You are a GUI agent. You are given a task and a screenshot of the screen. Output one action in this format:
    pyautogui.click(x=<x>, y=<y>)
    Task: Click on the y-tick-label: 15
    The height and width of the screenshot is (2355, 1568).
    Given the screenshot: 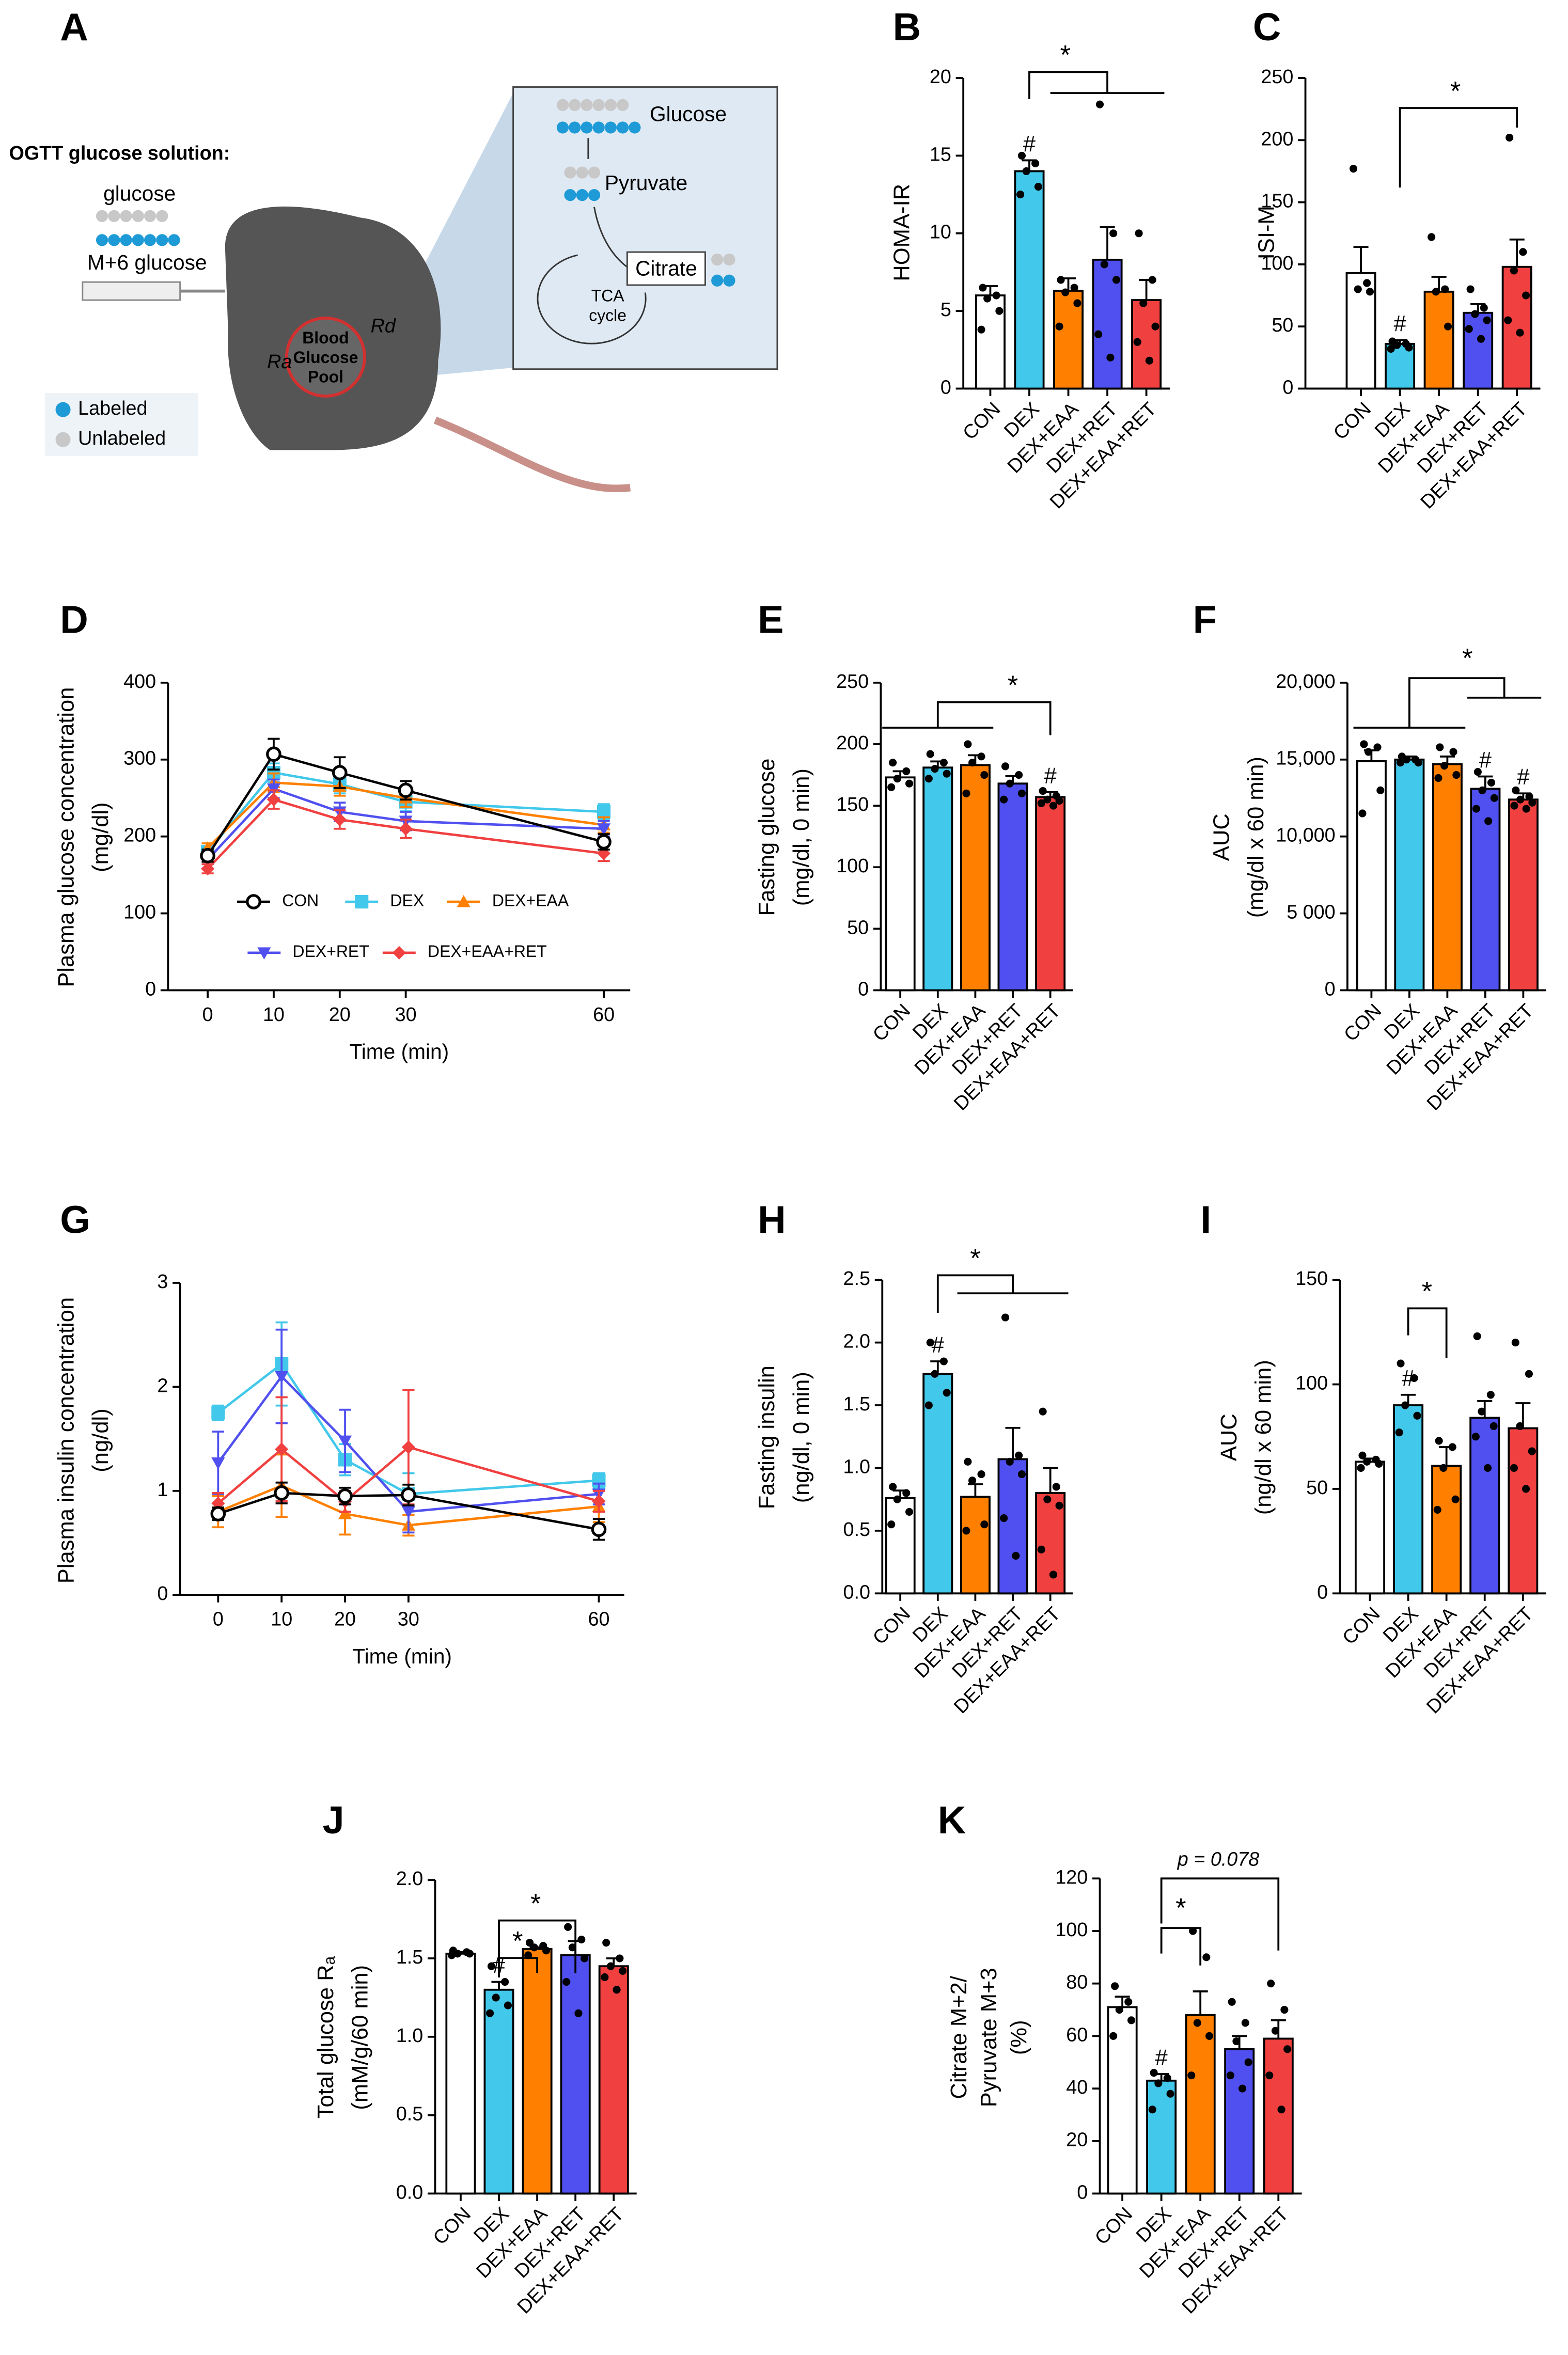 What is the action you would take?
    pyautogui.click(x=941, y=154)
    